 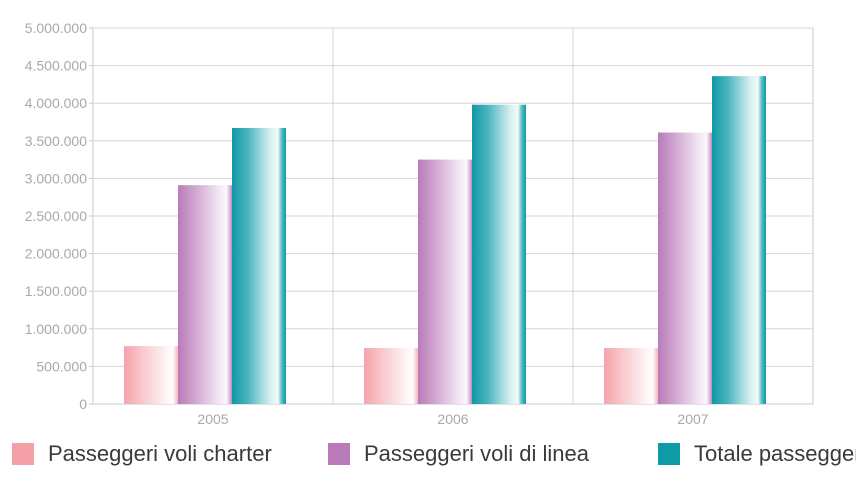 What do you see at coordinates (56, 178) in the screenshot?
I see `y-tick-label-6: 3.000.000` at bounding box center [56, 178].